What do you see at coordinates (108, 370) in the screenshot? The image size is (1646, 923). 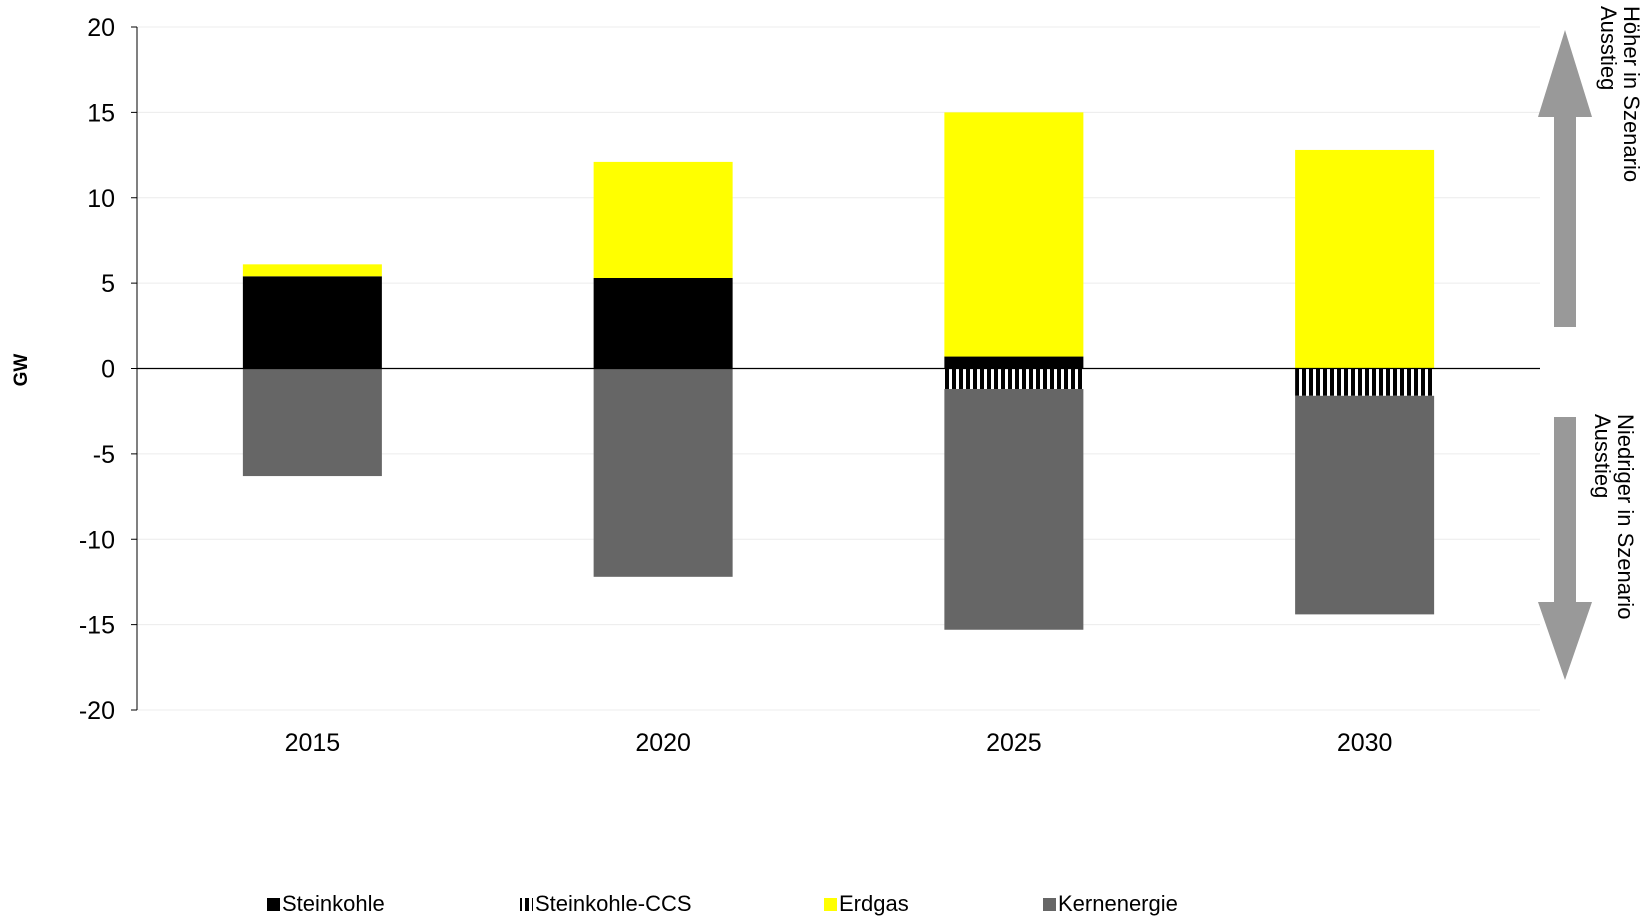 I see `y-tick-label: 0` at bounding box center [108, 370].